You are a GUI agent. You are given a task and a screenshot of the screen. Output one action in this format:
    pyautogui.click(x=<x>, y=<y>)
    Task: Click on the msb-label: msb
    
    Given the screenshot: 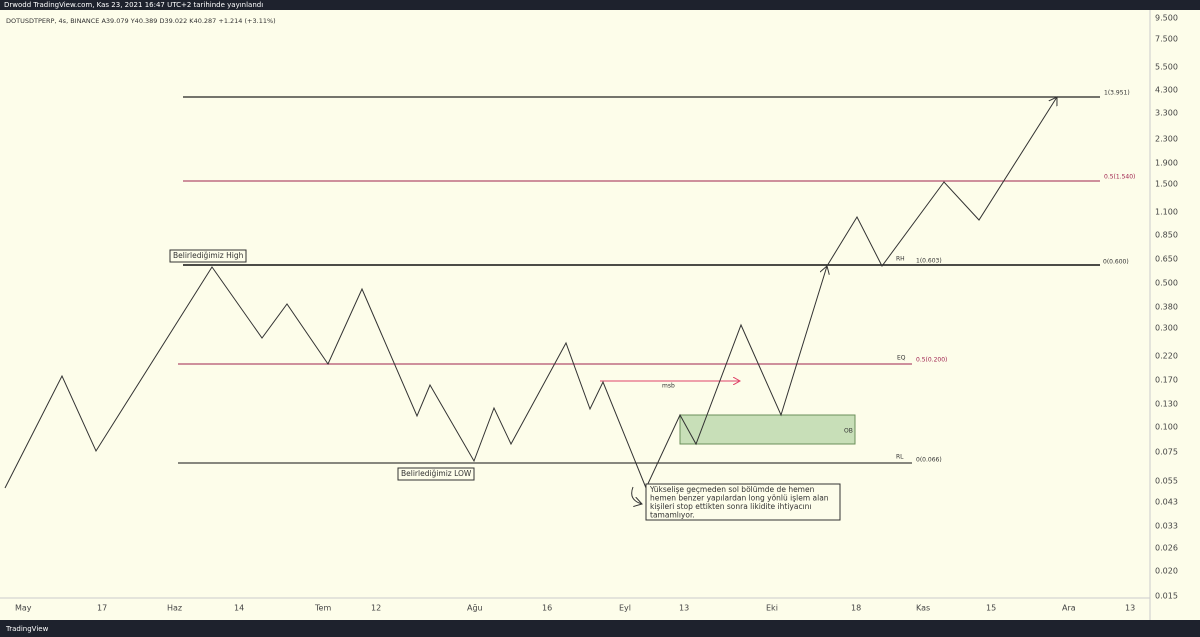 What is the action you would take?
    pyautogui.click(x=668, y=386)
    